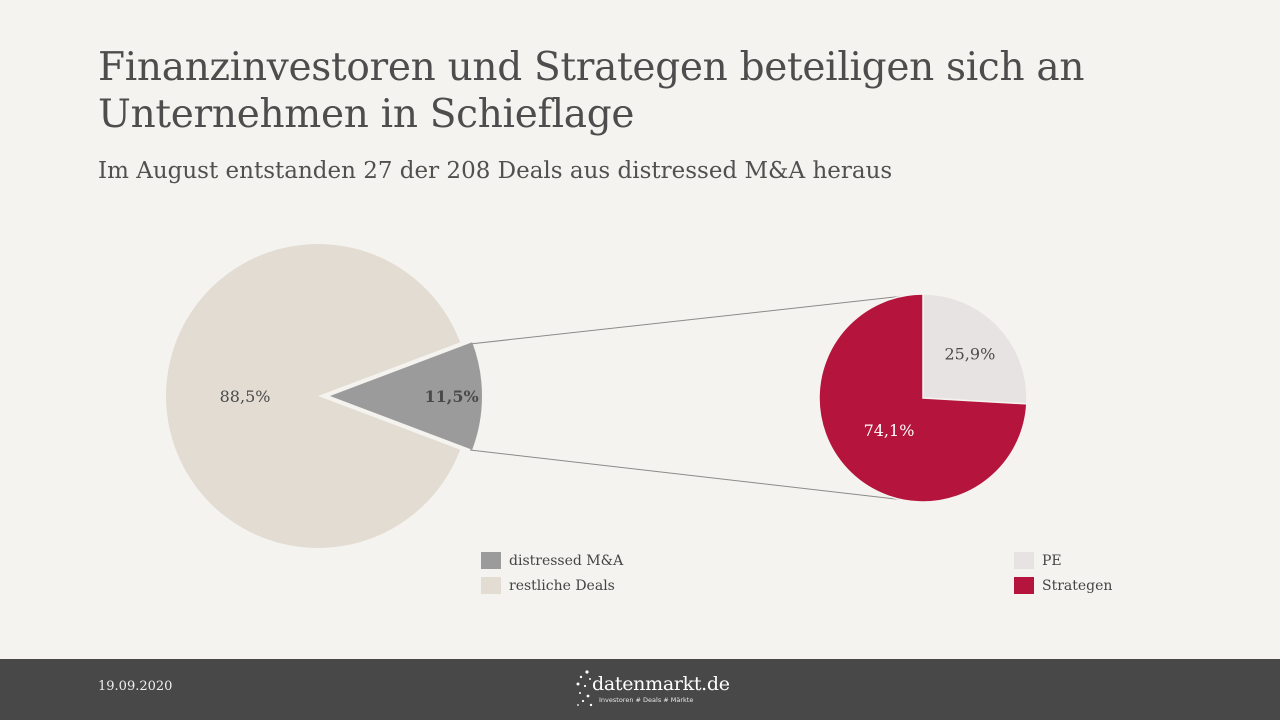  I want to click on connector-line-bottom, so click(696, 476).